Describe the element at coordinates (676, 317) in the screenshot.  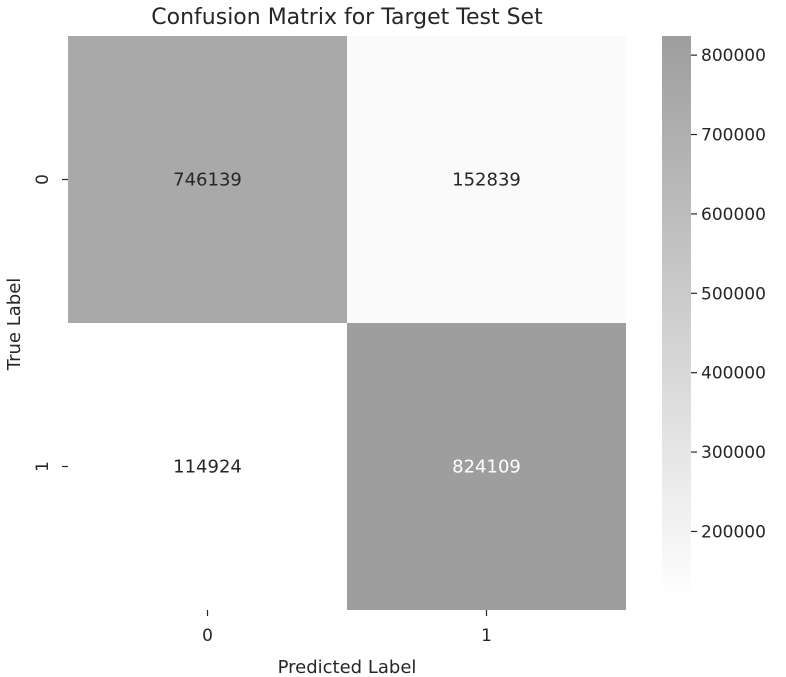
I see `colorbar` at that location.